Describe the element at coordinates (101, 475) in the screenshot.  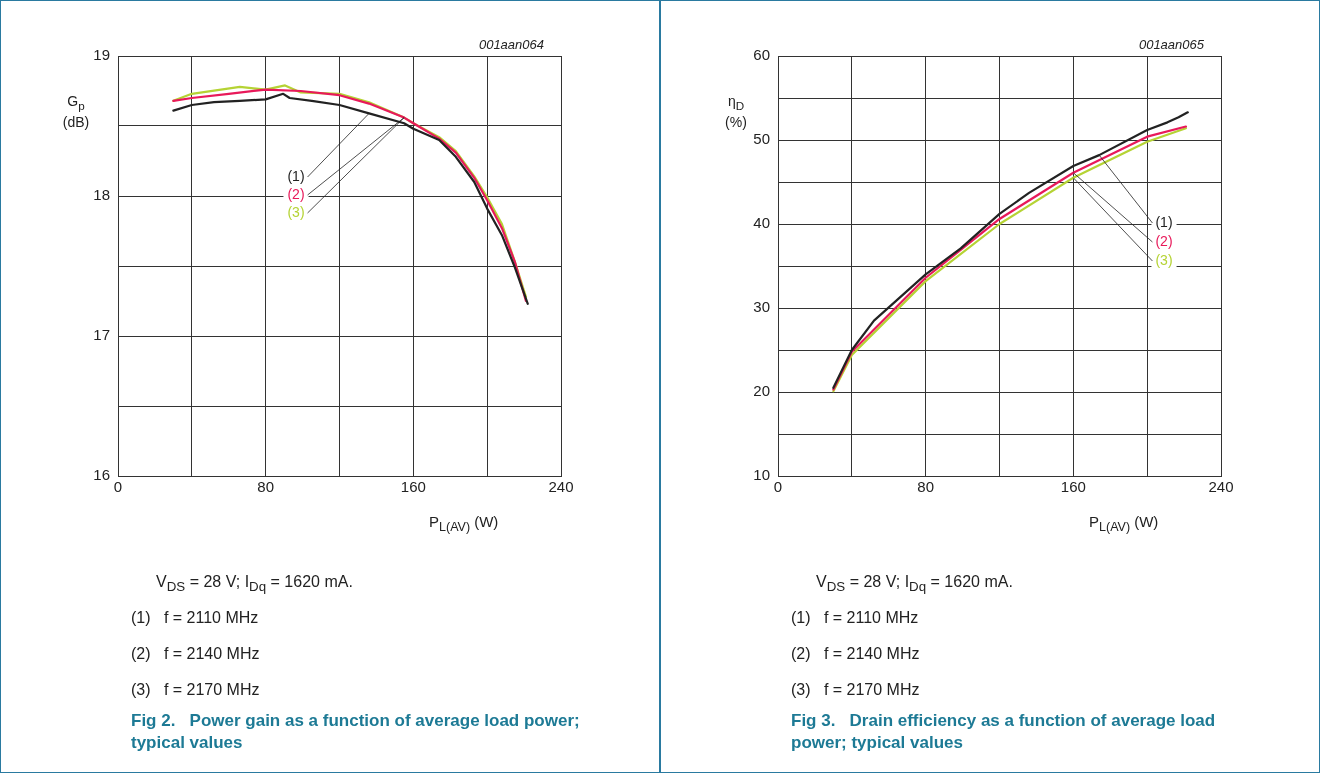
I see `y-tick-label: 16` at that location.